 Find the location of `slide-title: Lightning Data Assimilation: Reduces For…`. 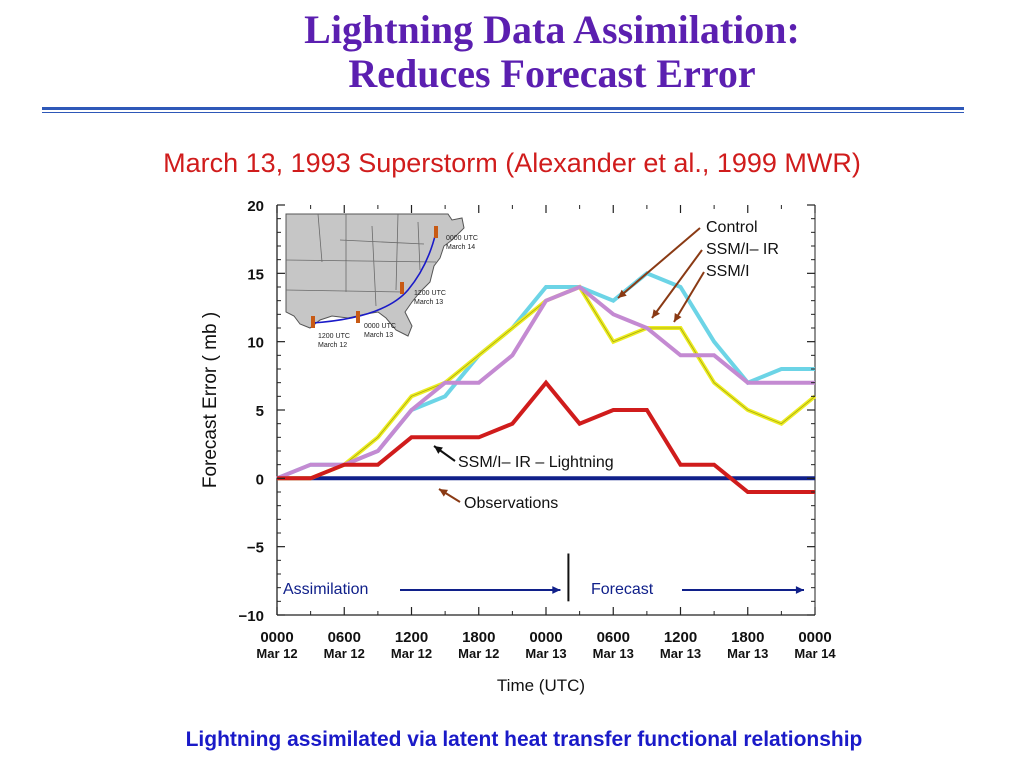

slide-title: Lightning Data Assimilation: Reduces For… is located at coordinates (512, 52).